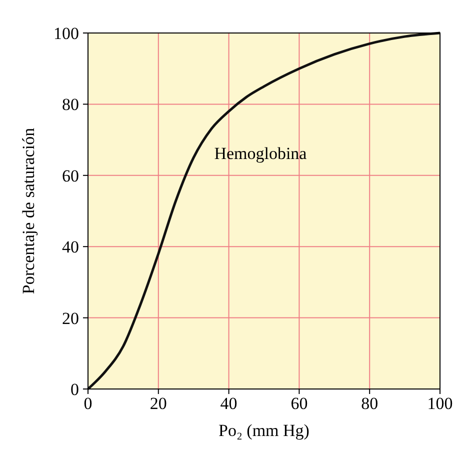  What do you see at coordinates (158, 403) in the screenshot?
I see `x-tick-label: 20` at bounding box center [158, 403].